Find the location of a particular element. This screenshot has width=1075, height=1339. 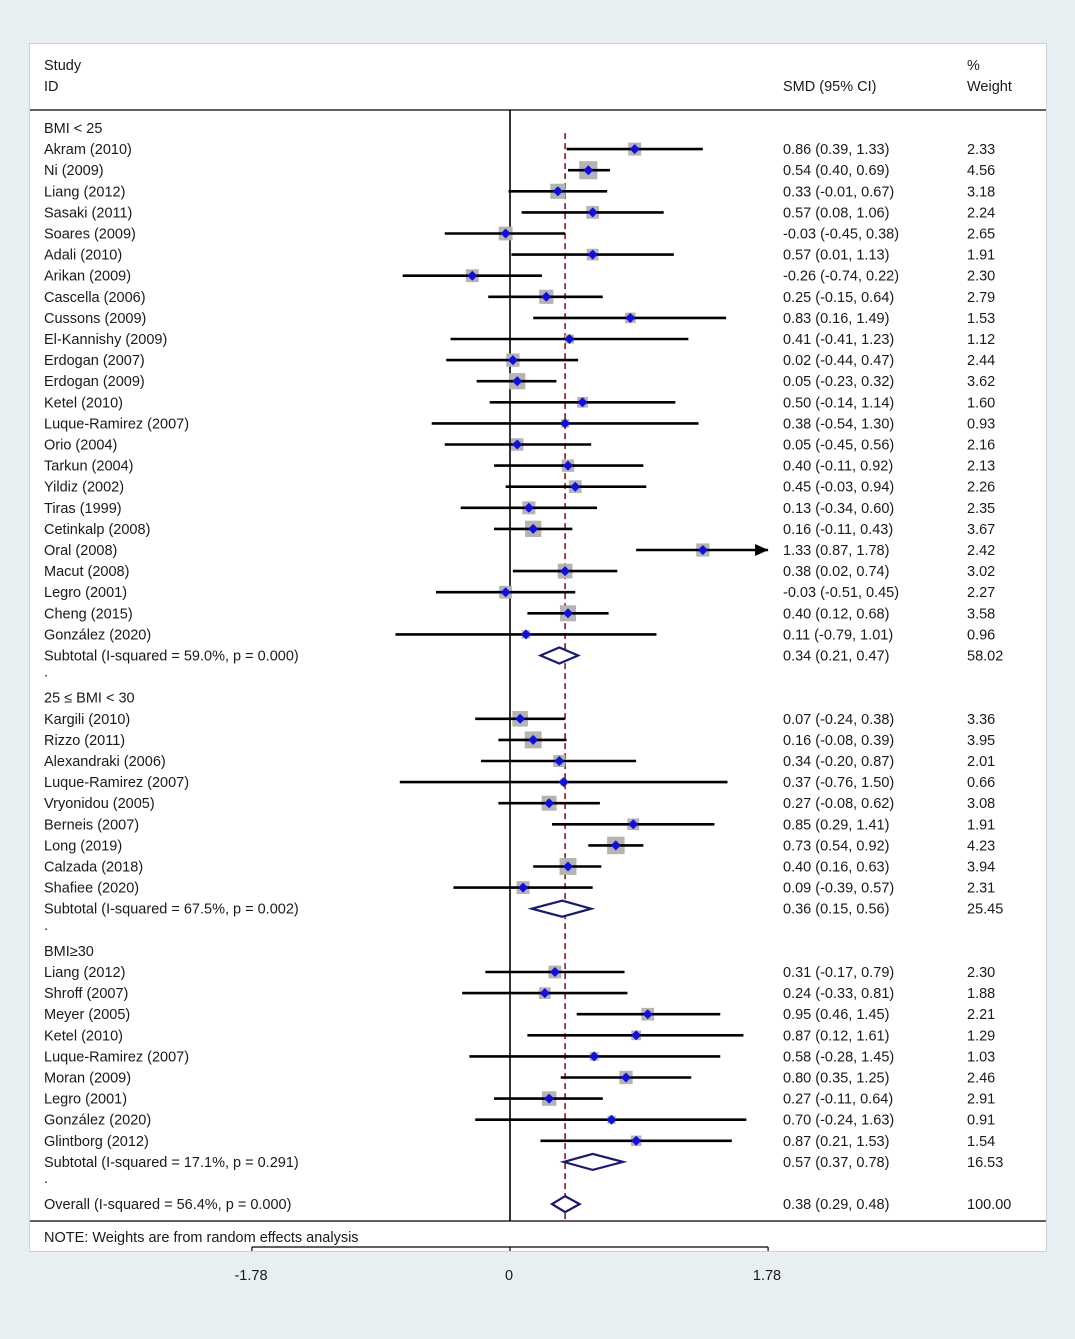

weight-value: 2.30 is located at coordinates (981, 973).